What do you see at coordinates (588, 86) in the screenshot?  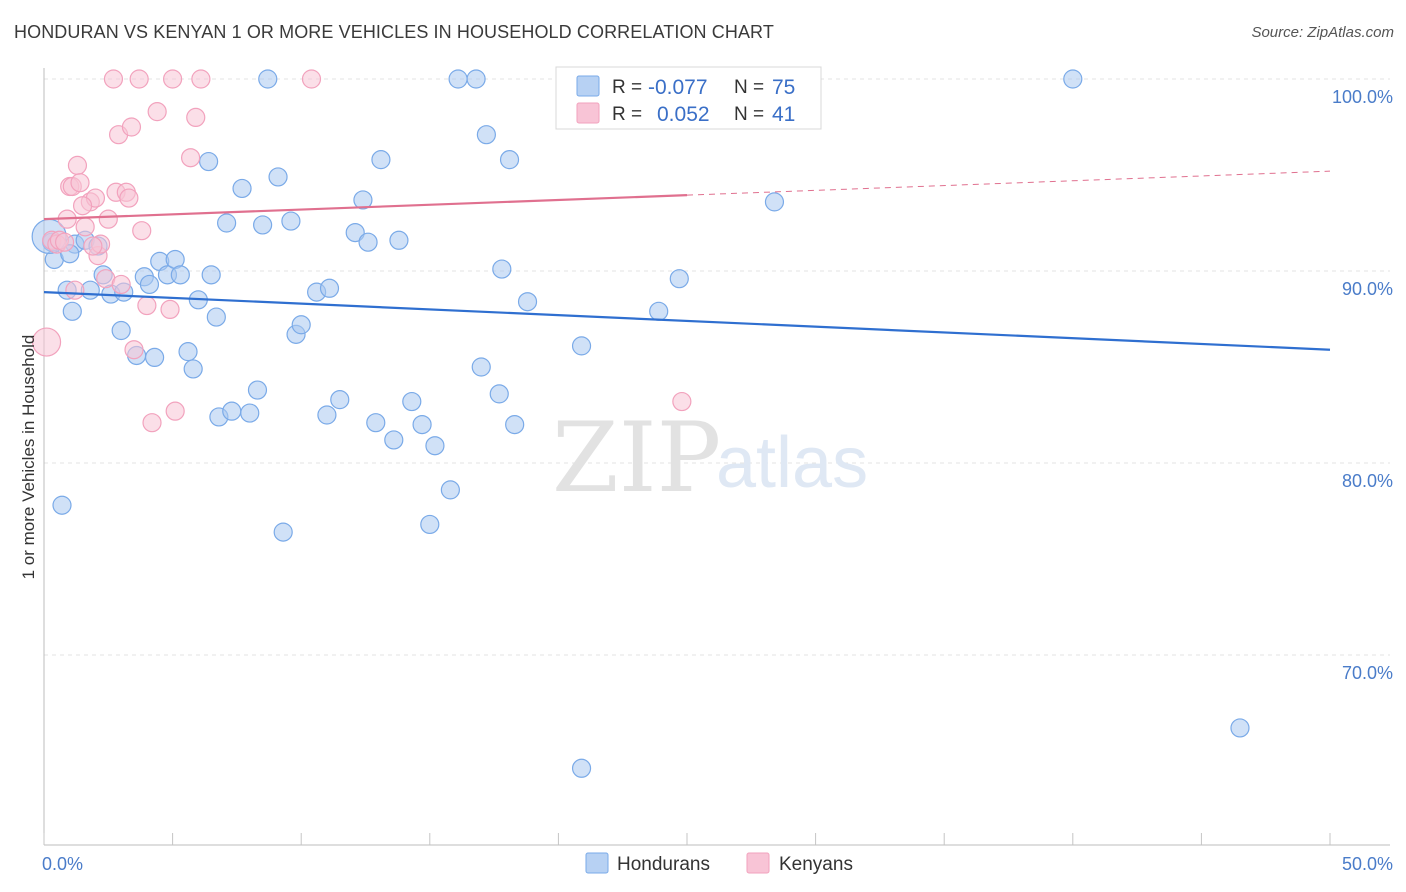 I see `legend-swatch-hondurans` at bounding box center [588, 86].